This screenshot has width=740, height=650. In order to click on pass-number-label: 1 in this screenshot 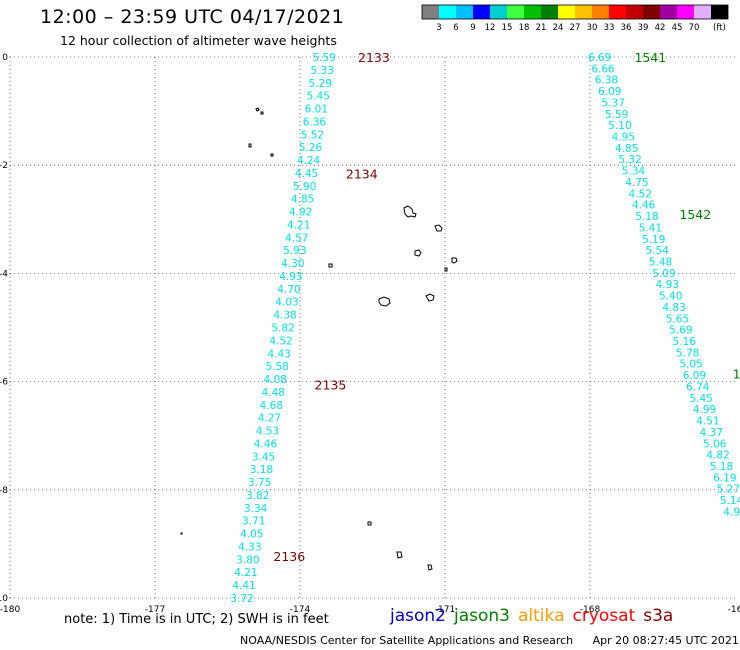, I will do `click(736, 373)`.